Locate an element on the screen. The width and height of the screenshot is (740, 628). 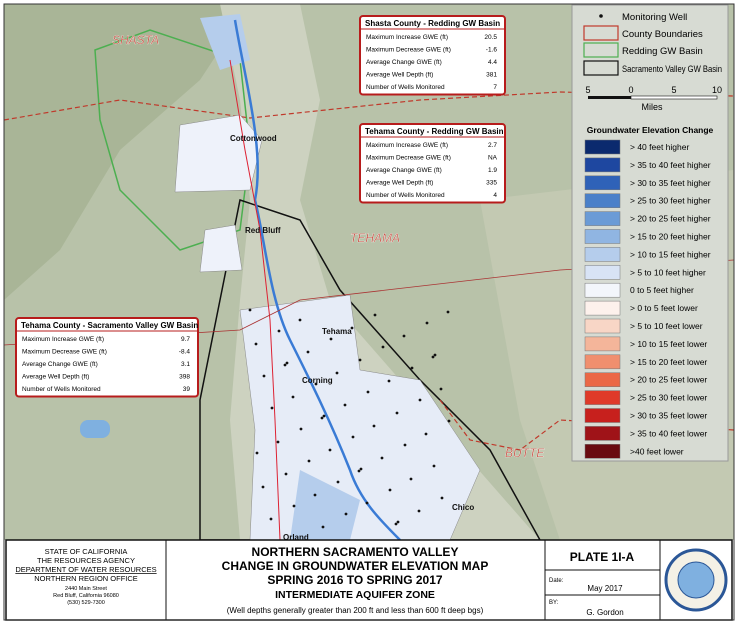
lake is located at coordinates (95, 429).